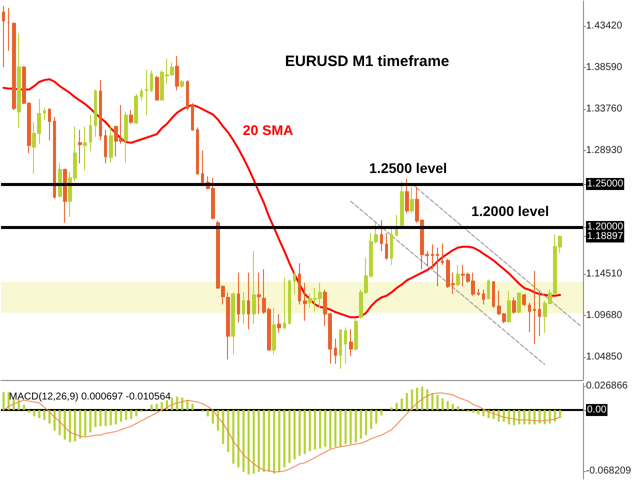  What do you see at coordinates (597, 410) in the screenshot?
I see `y-tick-label: 0.00` at bounding box center [597, 410].